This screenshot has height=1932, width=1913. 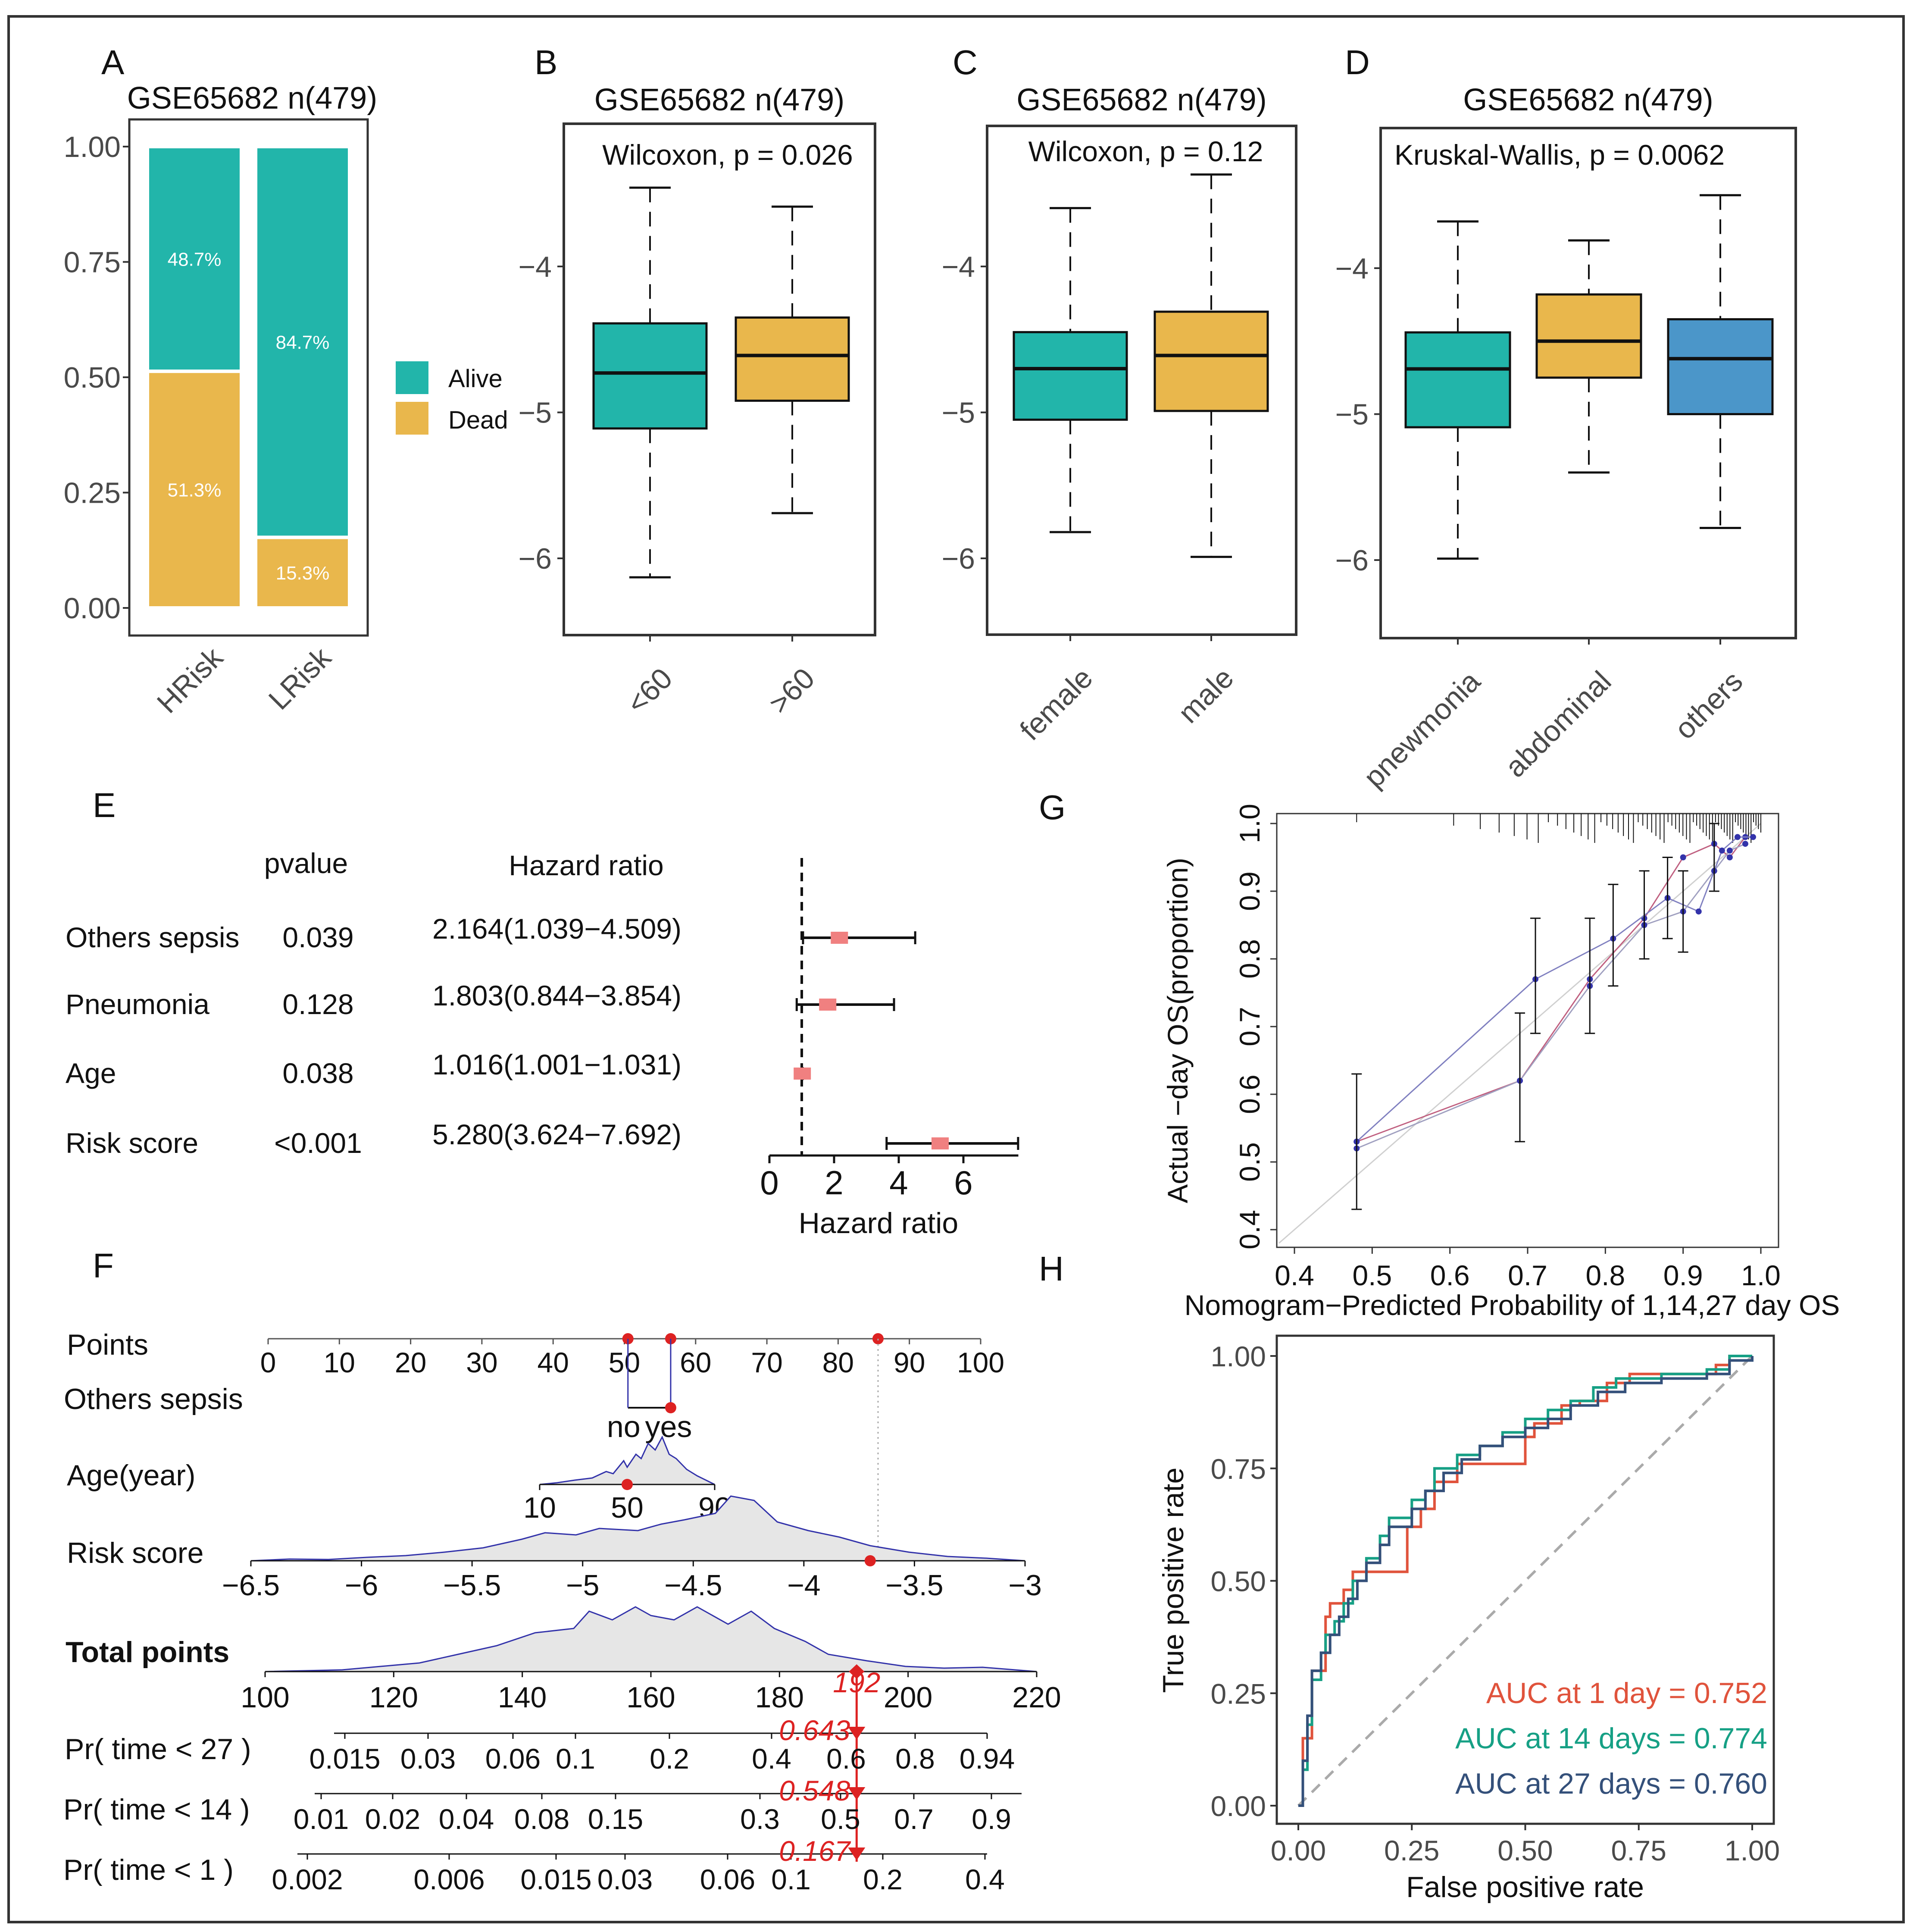 What do you see at coordinates (846, 1759) in the screenshot?
I see `nomo-pr27-tick-label: 0.6` at bounding box center [846, 1759].